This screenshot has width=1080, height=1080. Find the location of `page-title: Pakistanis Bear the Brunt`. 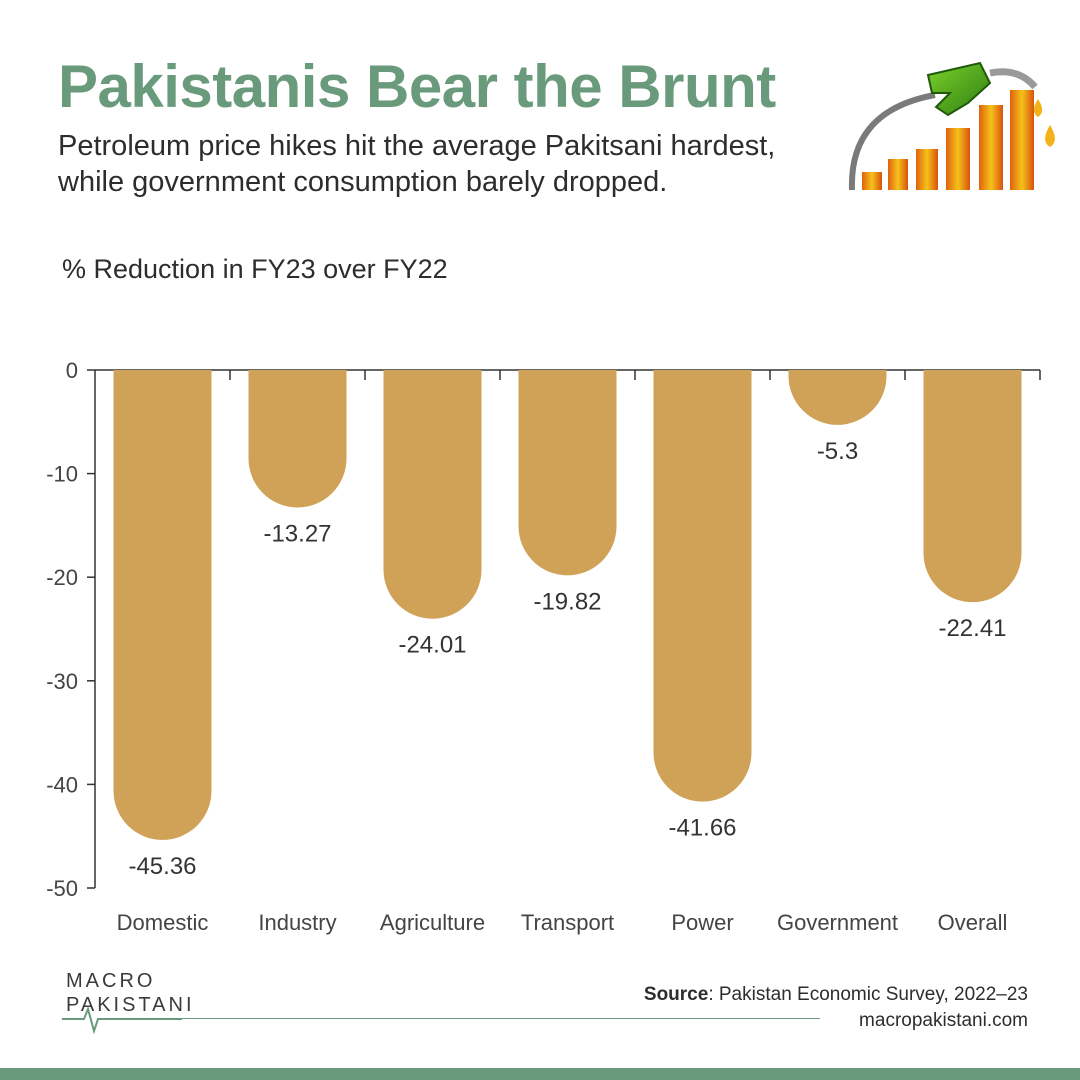

page-title: Pakistanis Bear the Brunt is located at coordinates (417, 86).